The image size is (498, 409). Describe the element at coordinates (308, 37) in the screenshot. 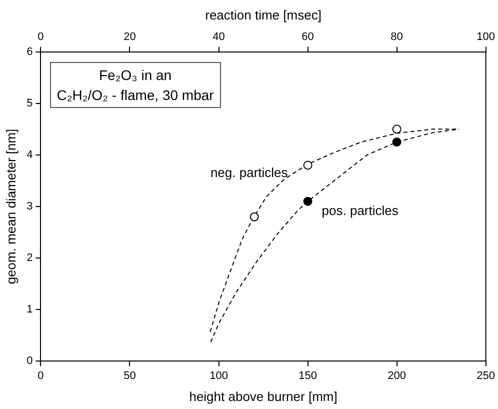

I see `x2-tick-label: 60` at that location.